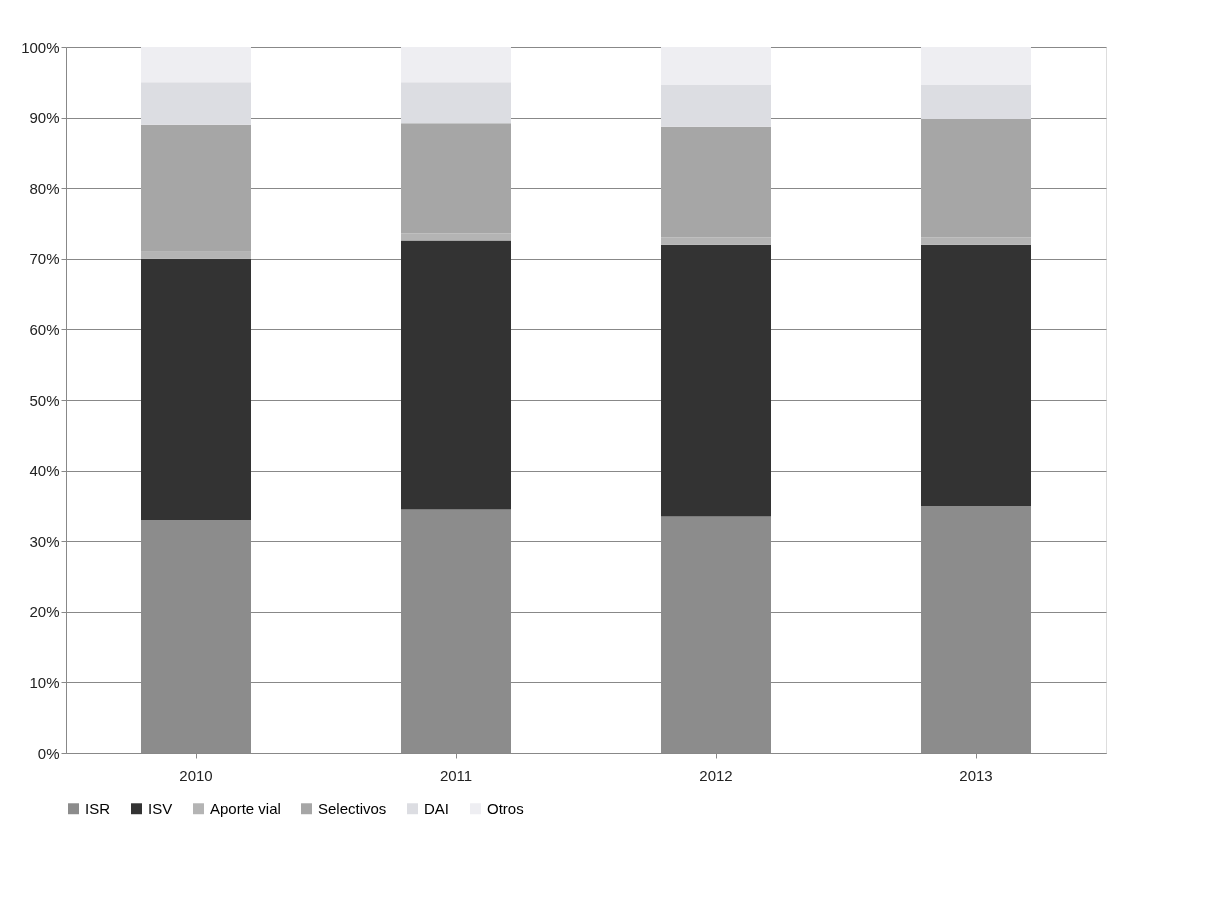 This screenshot has height=897, width=1224. What do you see at coordinates (437, 808) in the screenshot?
I see `legend-label: DAI` at bounding box center [437, 808].